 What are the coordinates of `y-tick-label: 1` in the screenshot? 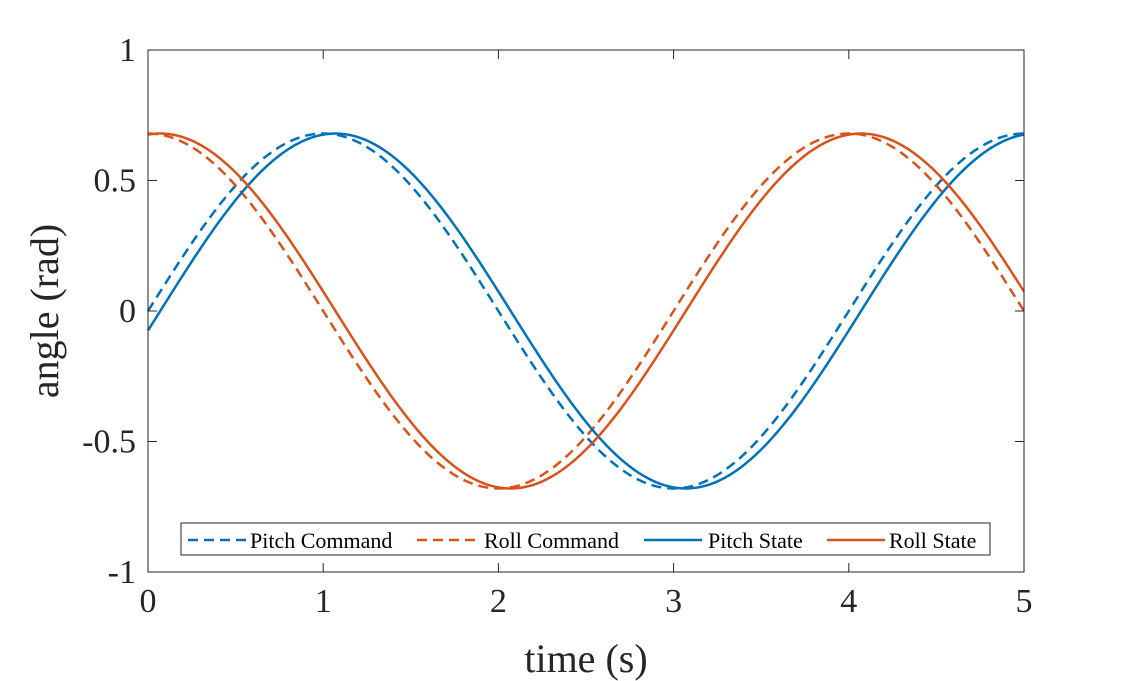 It's located at (127, 50).